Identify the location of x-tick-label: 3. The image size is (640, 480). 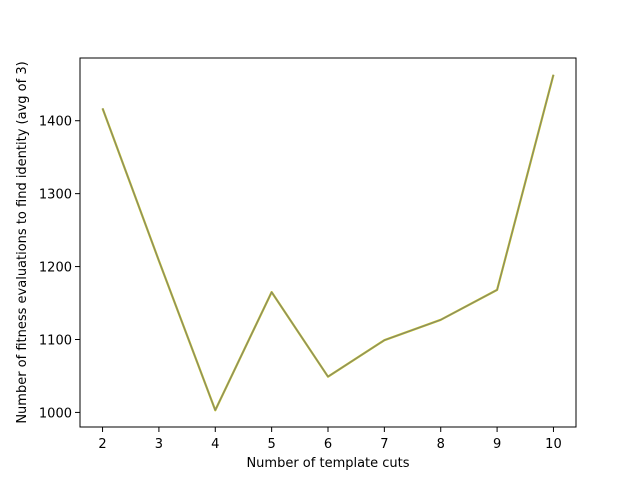
(159, 444).